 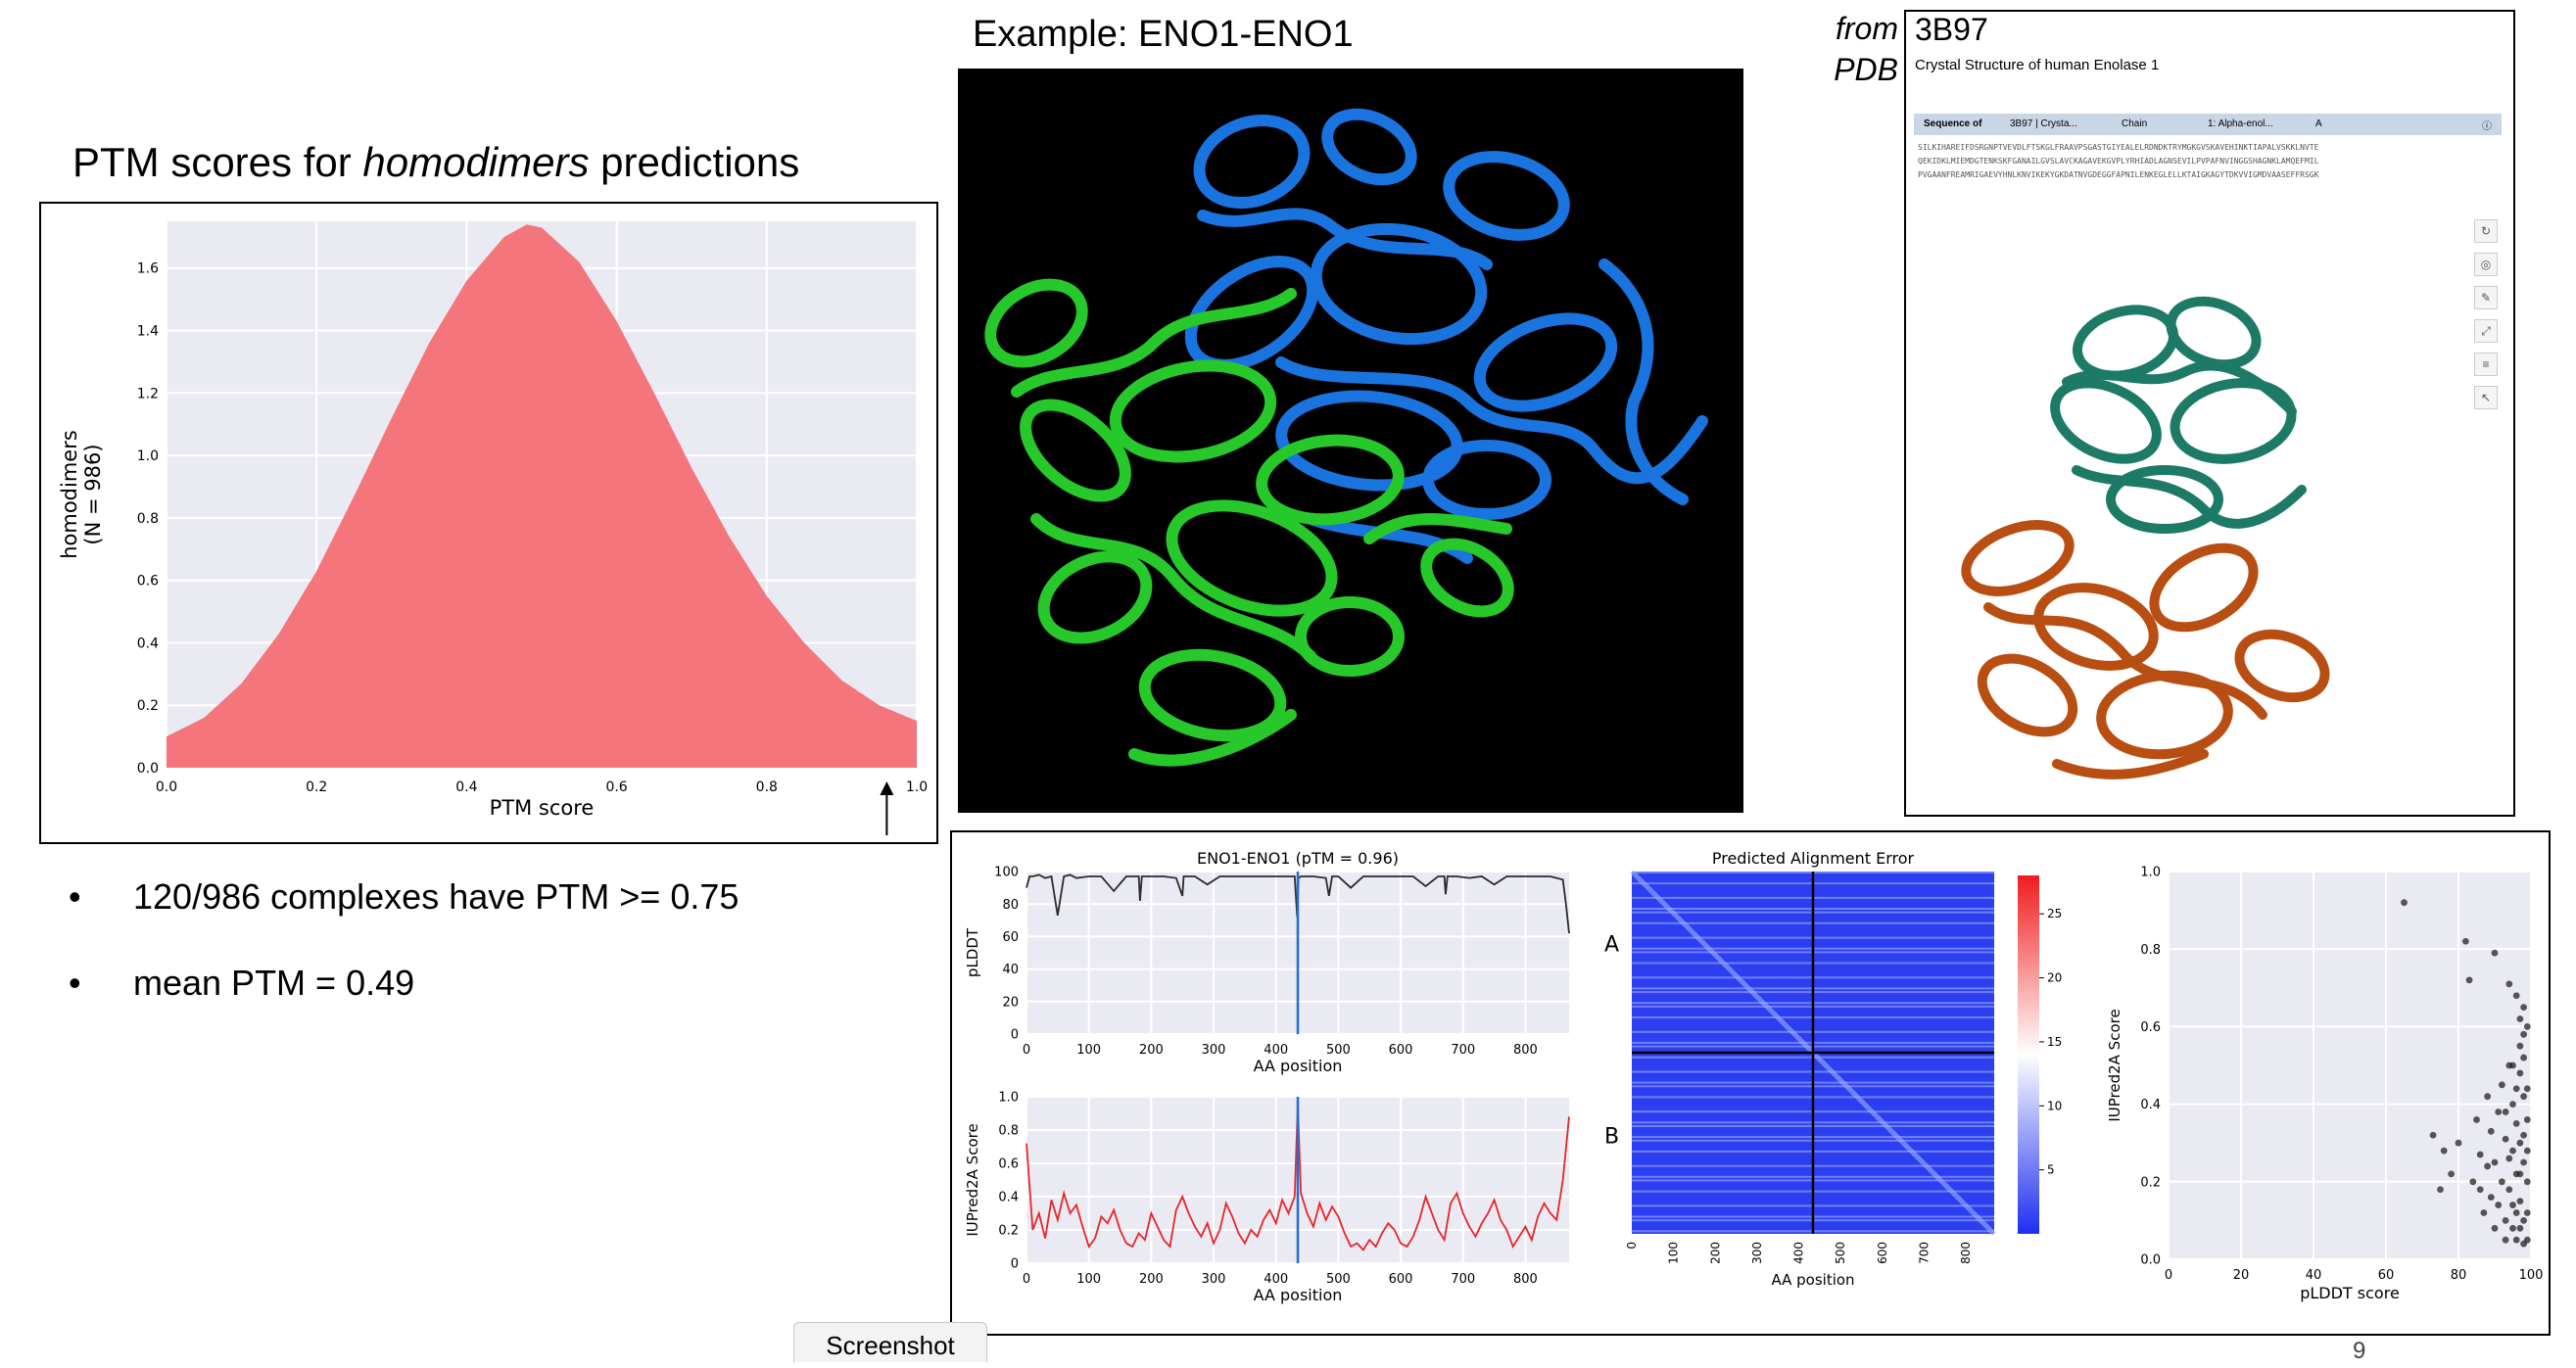 What do you see at coordinates (2486, 231) in the screenshot?
I see `reset-view-icon: ↻` at bounding box center [2486, 231].